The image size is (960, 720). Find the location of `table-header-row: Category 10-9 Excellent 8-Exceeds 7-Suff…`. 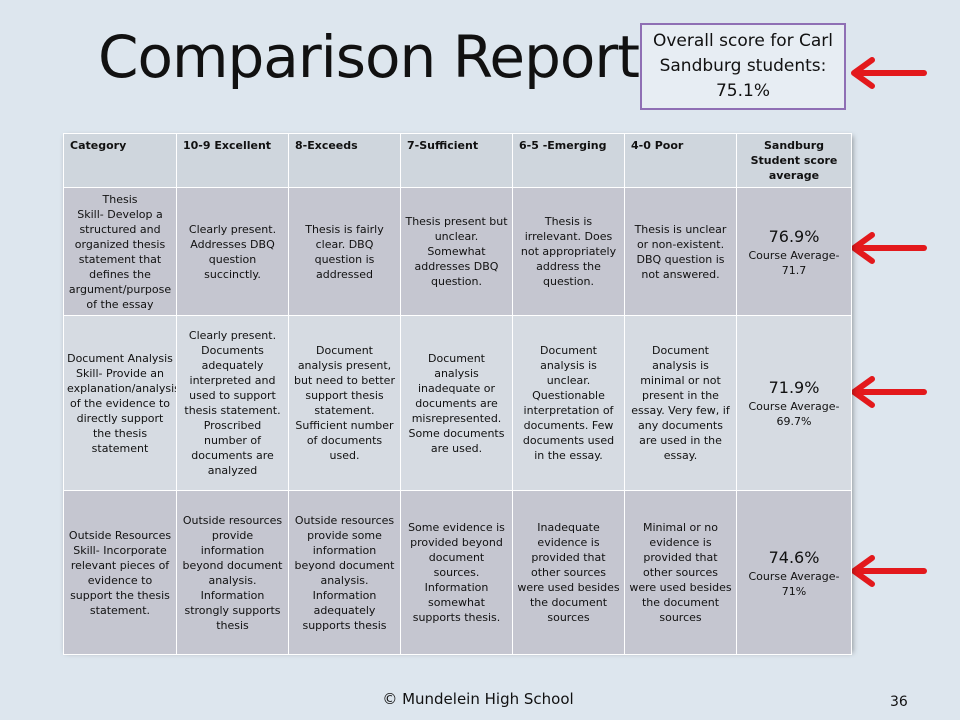

table-header-row: Category 10-9 Excellent 8-Exceeds 7-Suff… is located at coordinates (457, 160).